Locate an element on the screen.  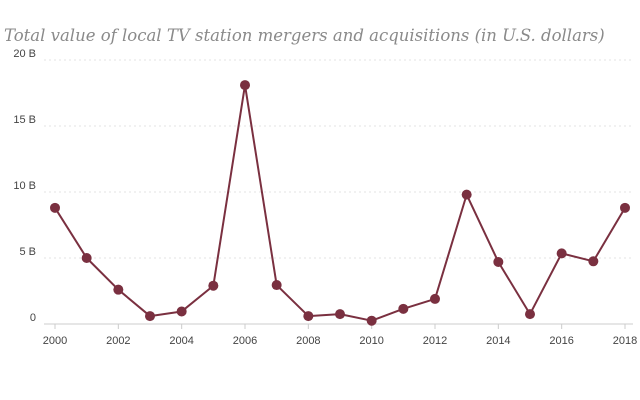
x-axis: 2000 2002 2004 2006 2008 2010 2012 2014 2016 2018 is located at coordinates (340, 335).